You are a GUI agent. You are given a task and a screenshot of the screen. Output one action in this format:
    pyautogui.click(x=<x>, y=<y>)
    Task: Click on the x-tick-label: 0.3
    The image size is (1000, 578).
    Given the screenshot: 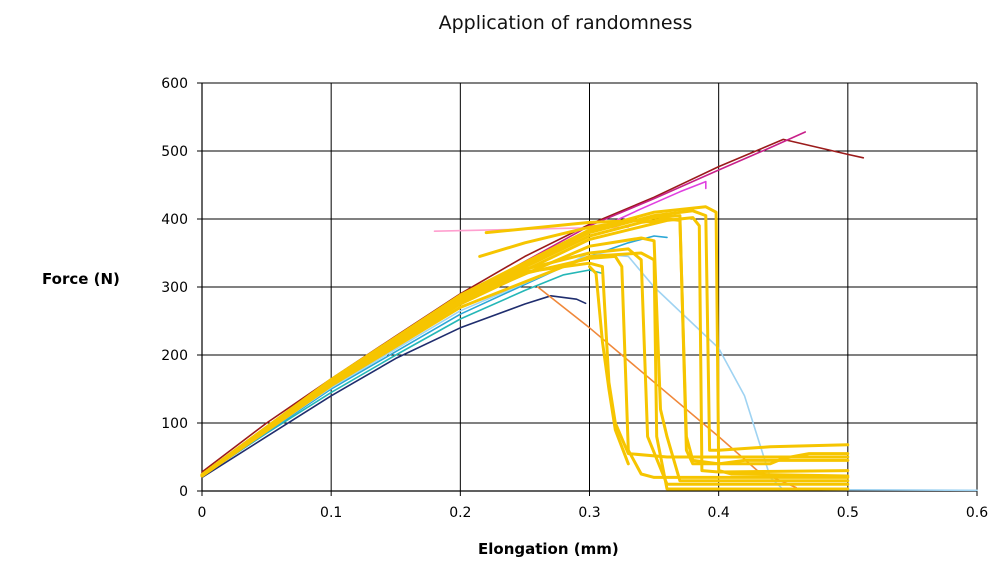 What is the action you would take?
    pyautogui.click(x=589, y=513)
    